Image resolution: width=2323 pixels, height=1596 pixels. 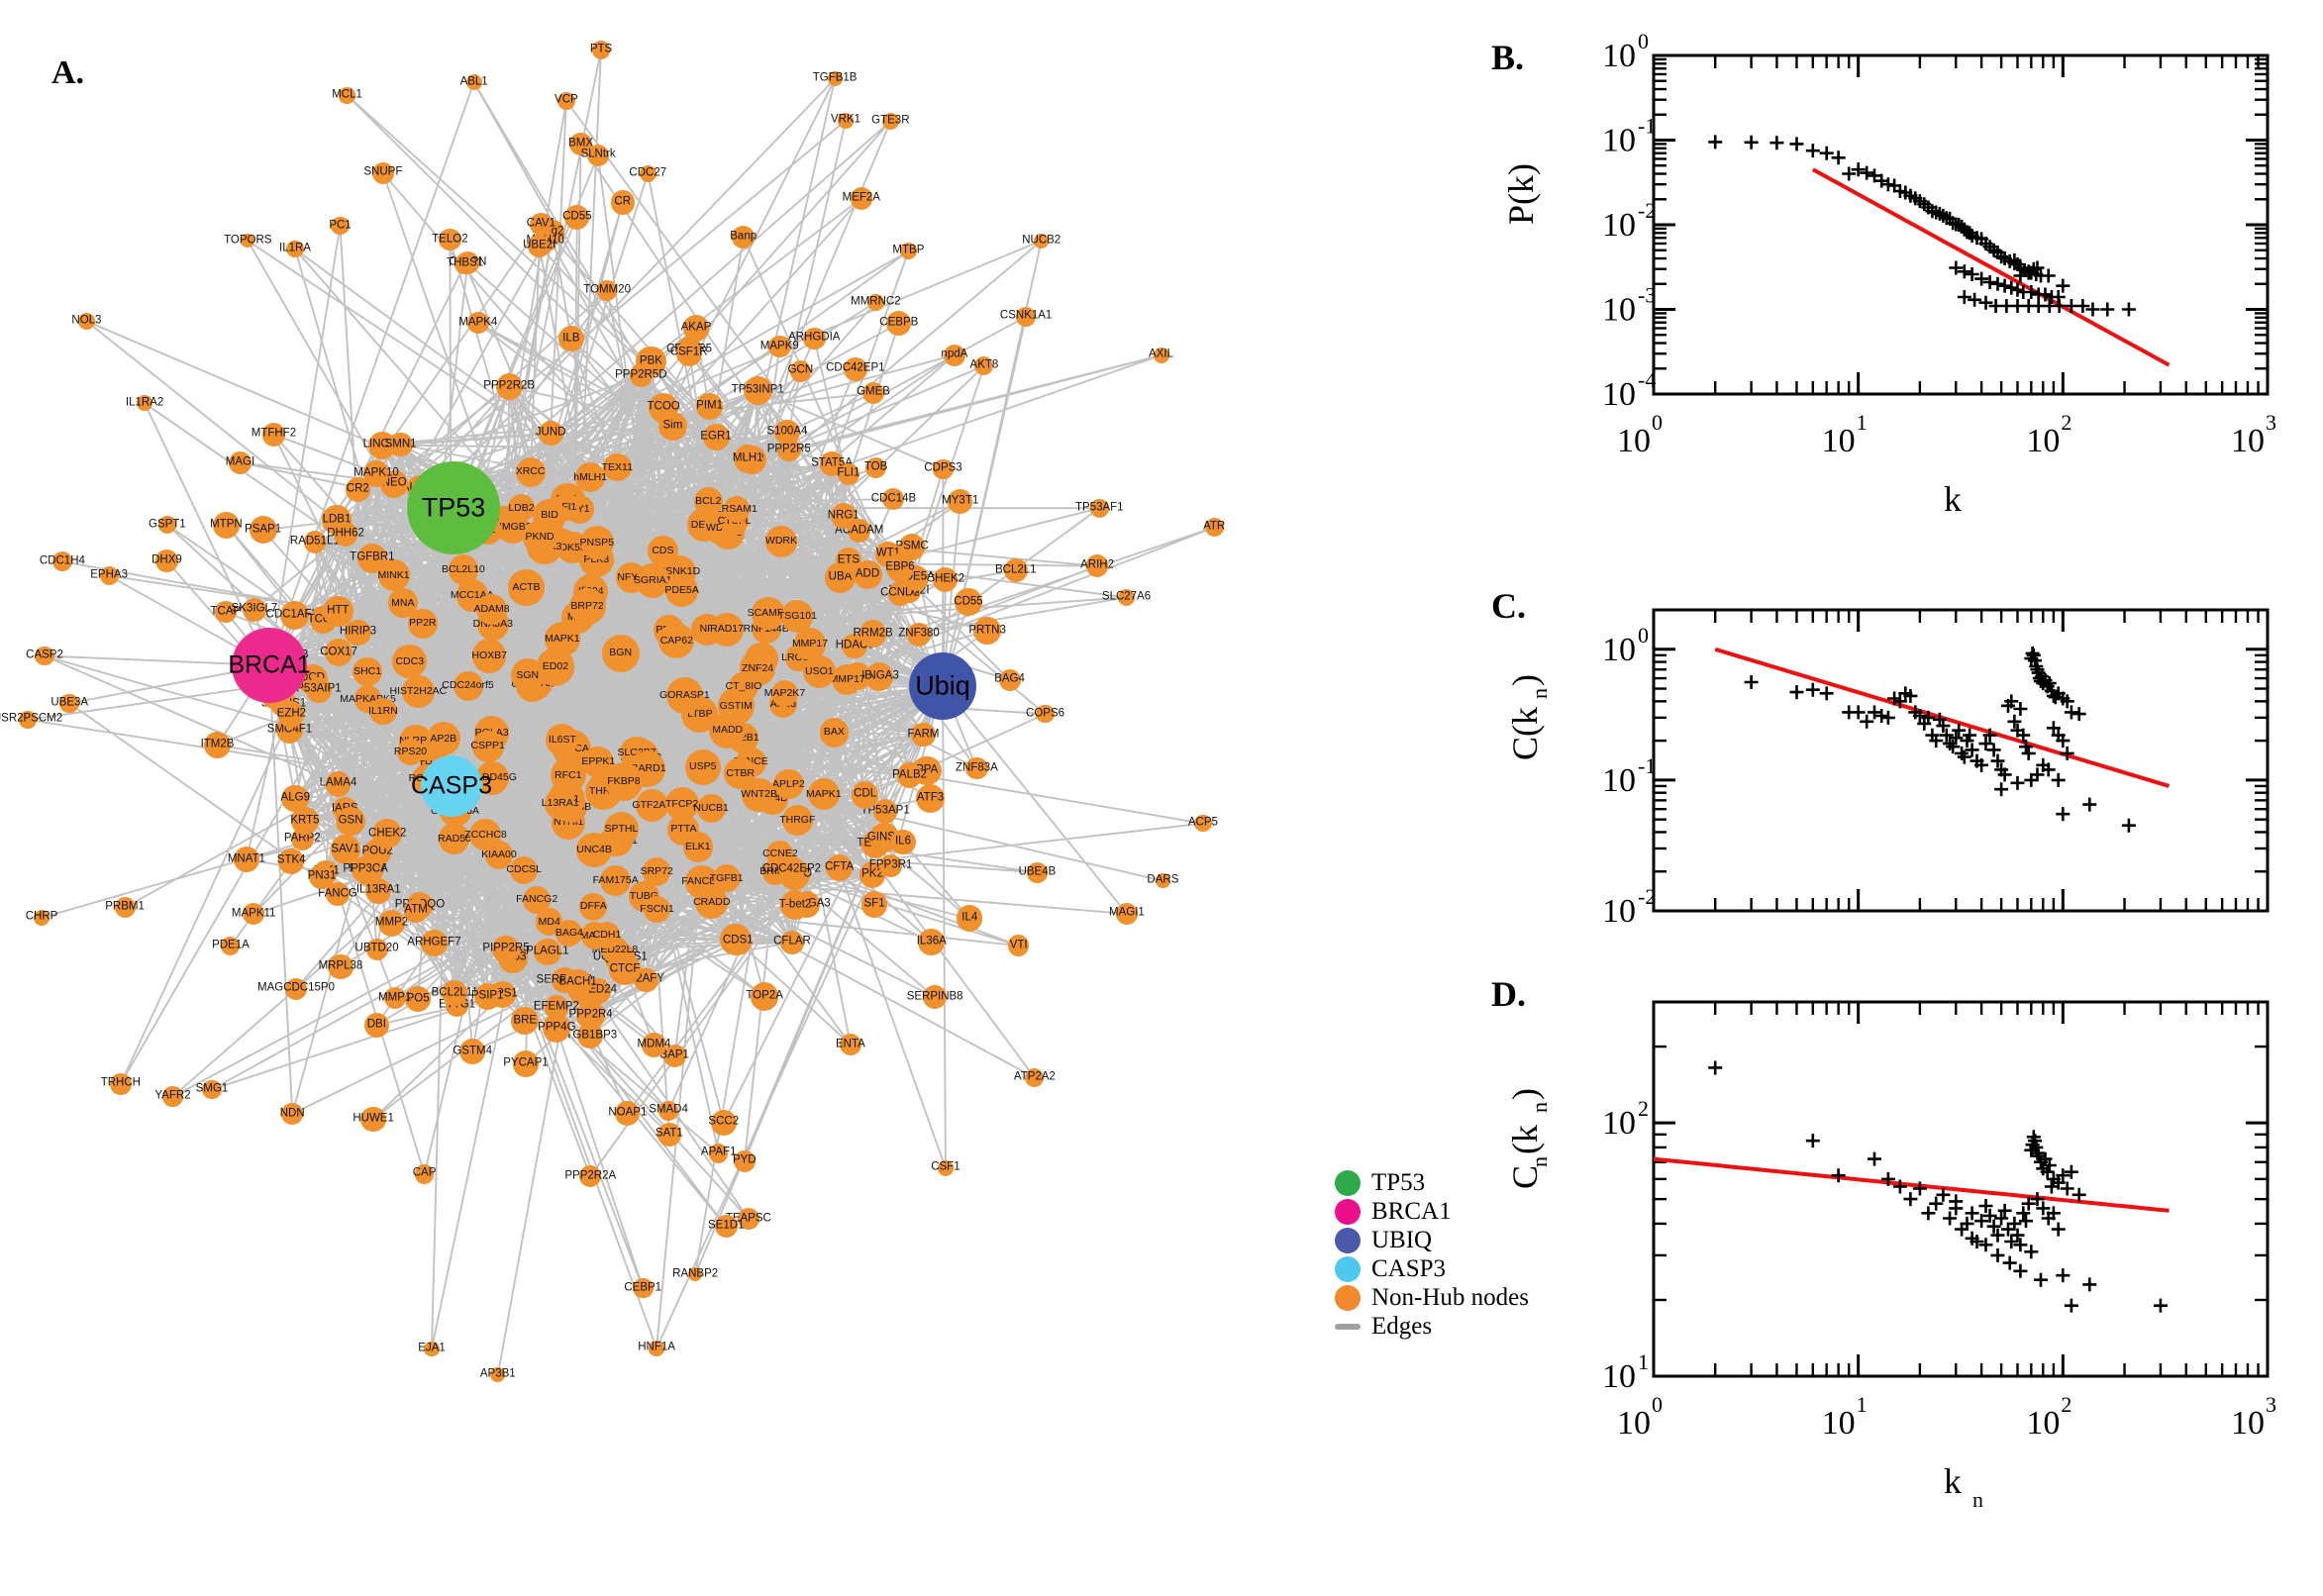 What do you see at coordinates (269, 665) in the screenshot?
I see `hub-node-brca1` at bounding box center [269, 665].